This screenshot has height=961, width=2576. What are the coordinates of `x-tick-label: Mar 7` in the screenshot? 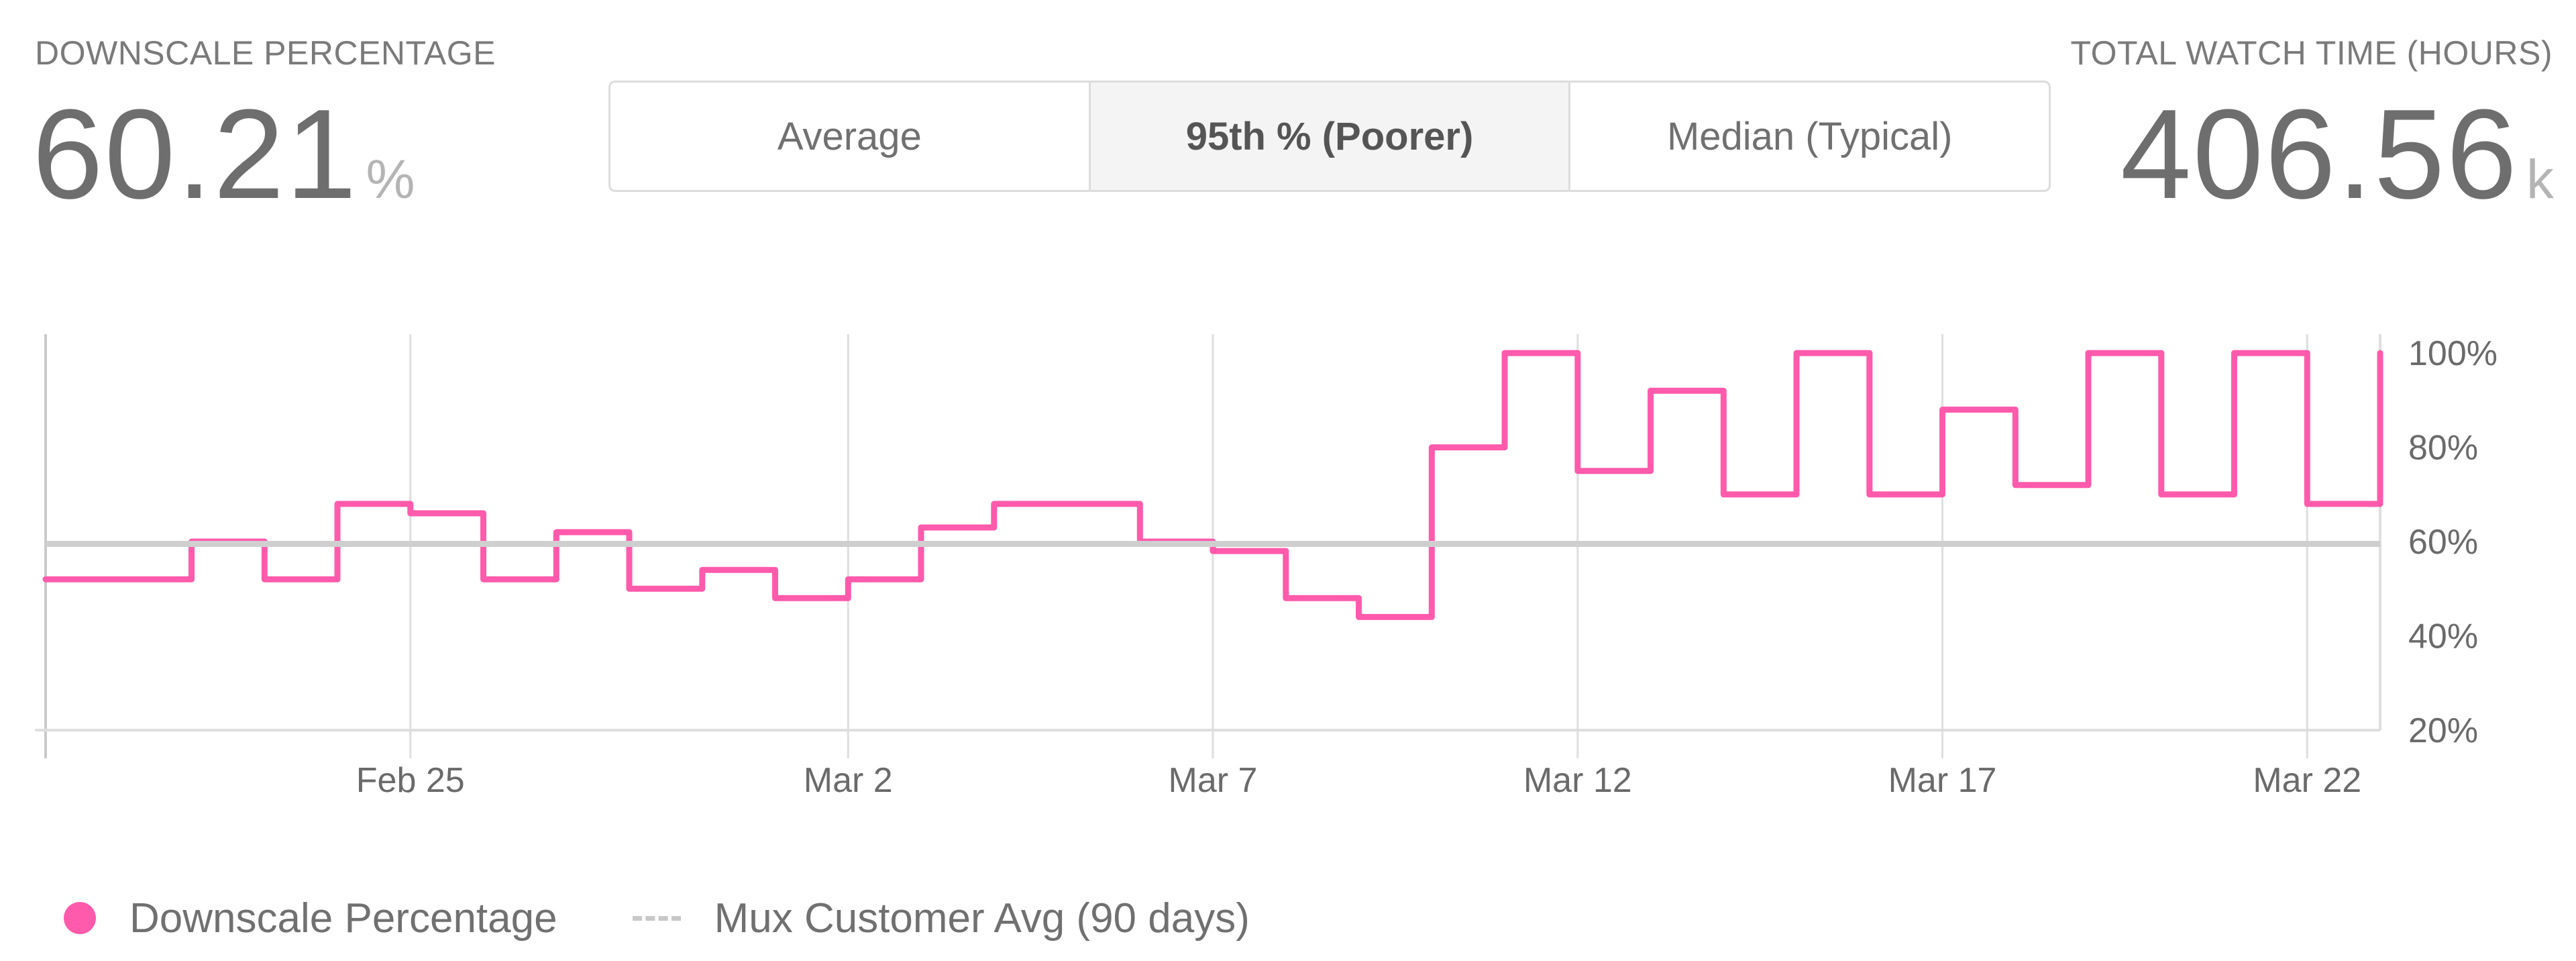 It's located at (1213, 780).